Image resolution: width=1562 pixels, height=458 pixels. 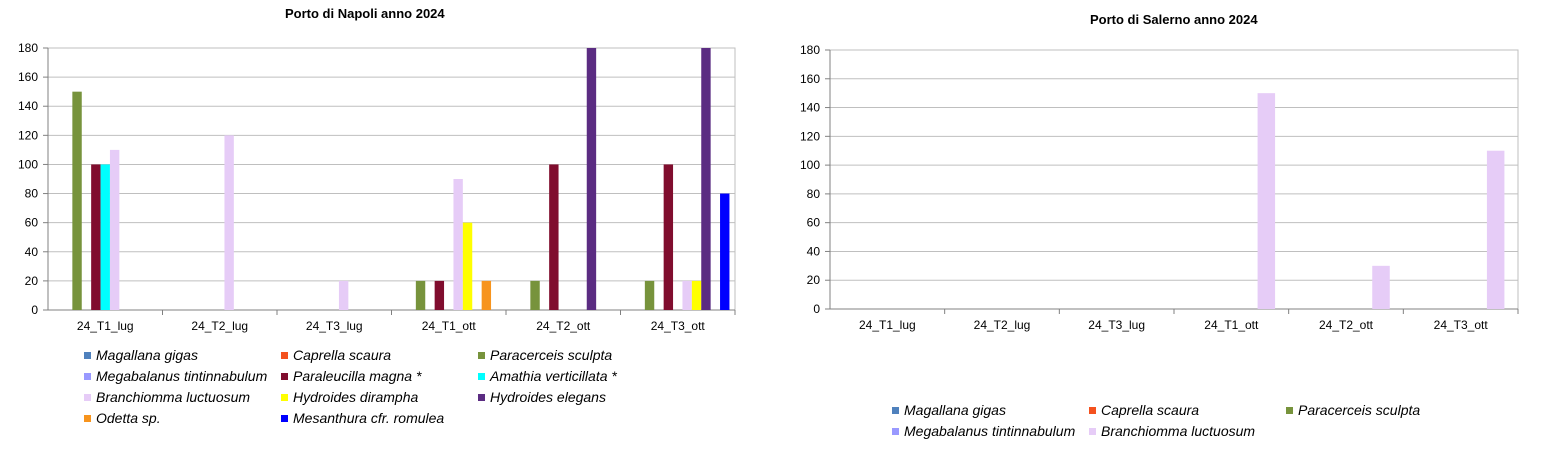 I want to click on legend-label: Paracerceis sculpta, so click(x=551, y=355).